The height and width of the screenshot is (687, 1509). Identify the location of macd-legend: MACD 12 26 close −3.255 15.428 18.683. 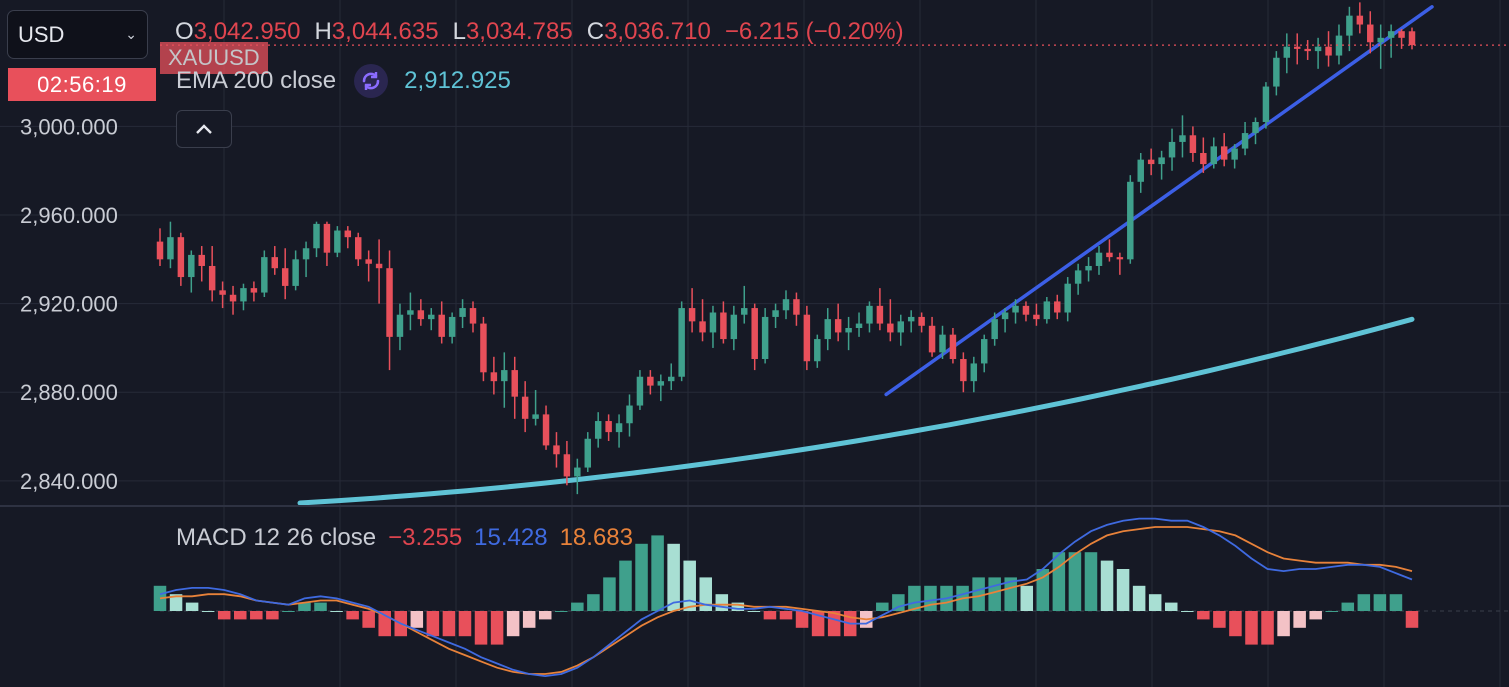
(404, 538).